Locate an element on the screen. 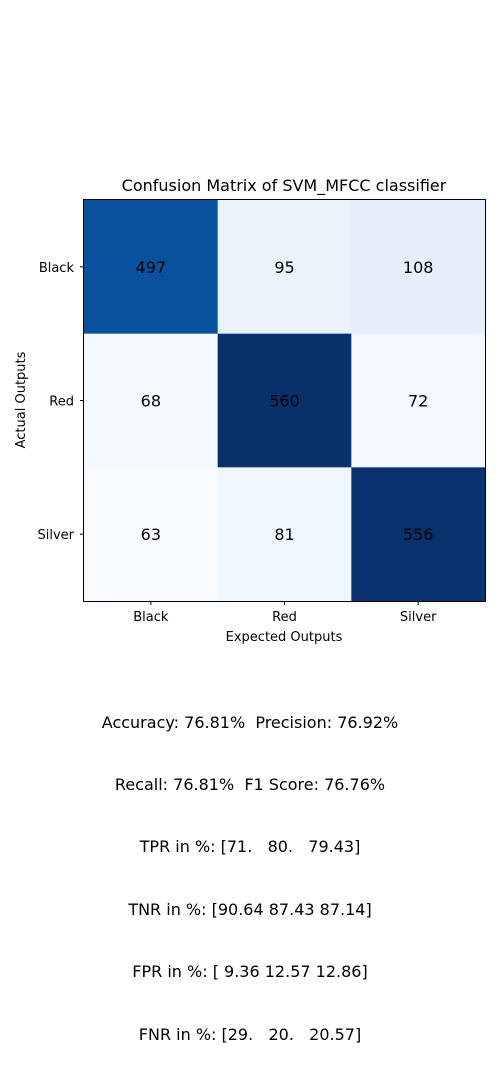  y-tick-label: Silver is located at coordinates (55, 535).